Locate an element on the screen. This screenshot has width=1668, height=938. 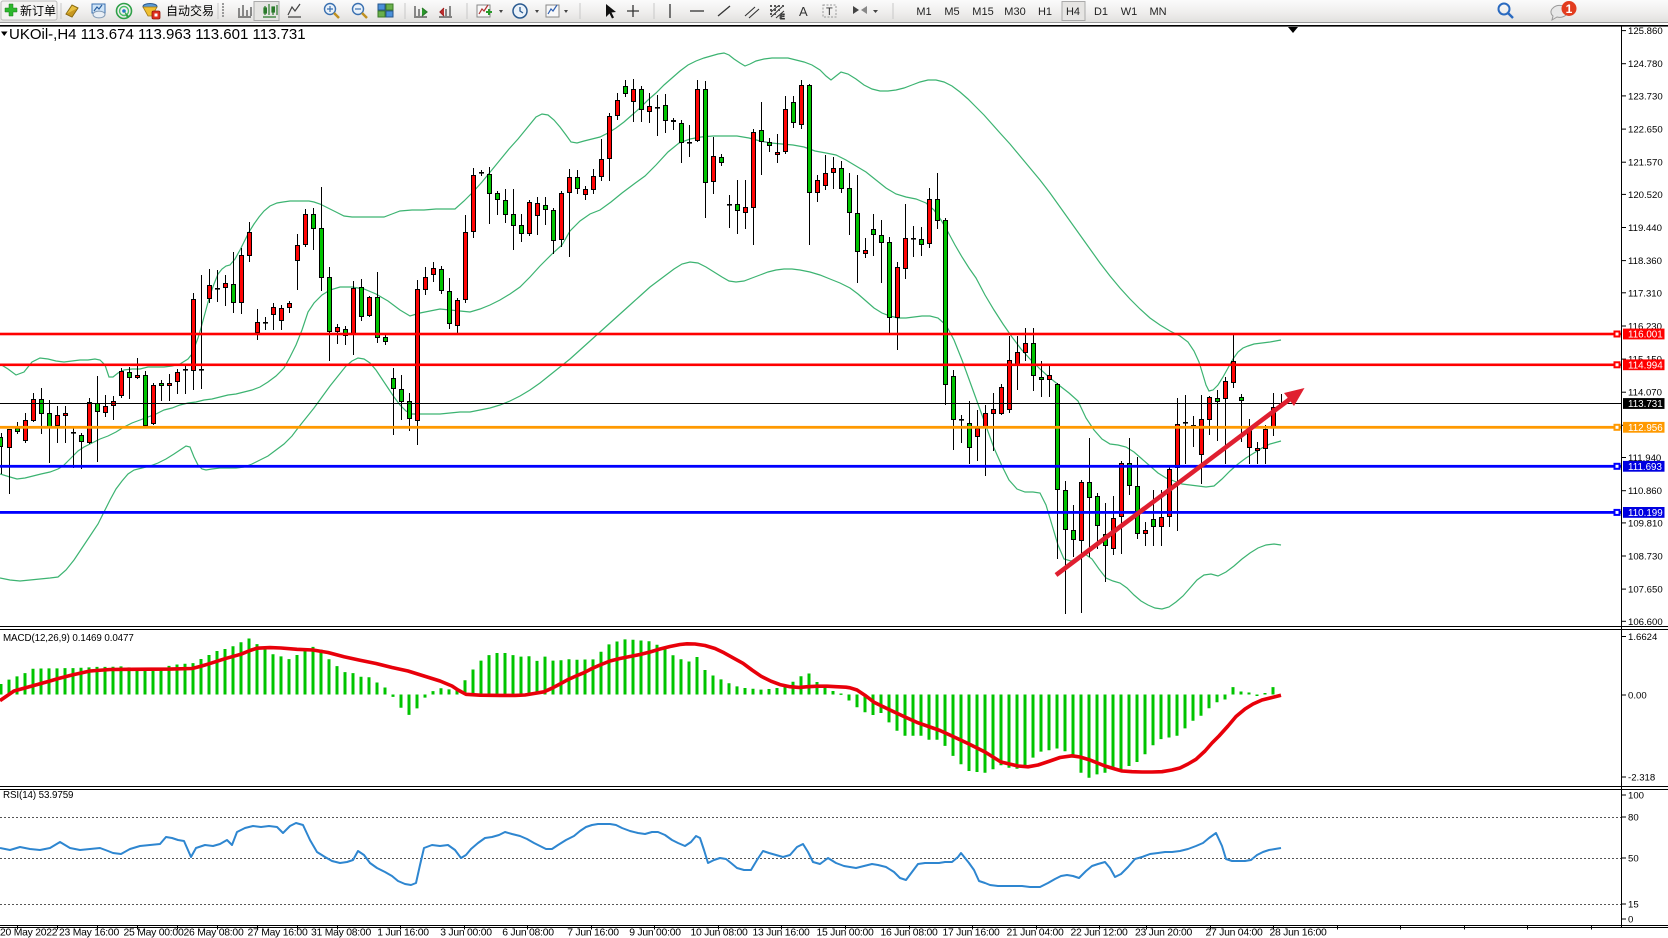
svg-text: W1 is located at coordinates (1129, 12).